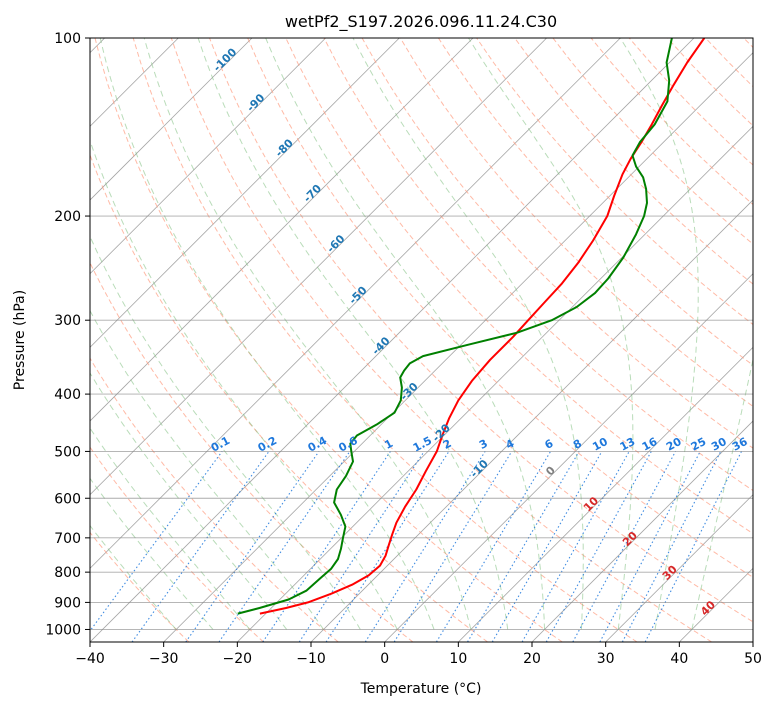 Image resolution: width=775 pixels, height=708 pixels. What do you see at coordinates (67, 499) in the screenshot?
I see `y-tick-label: 600` at bounding box center [67, 499].